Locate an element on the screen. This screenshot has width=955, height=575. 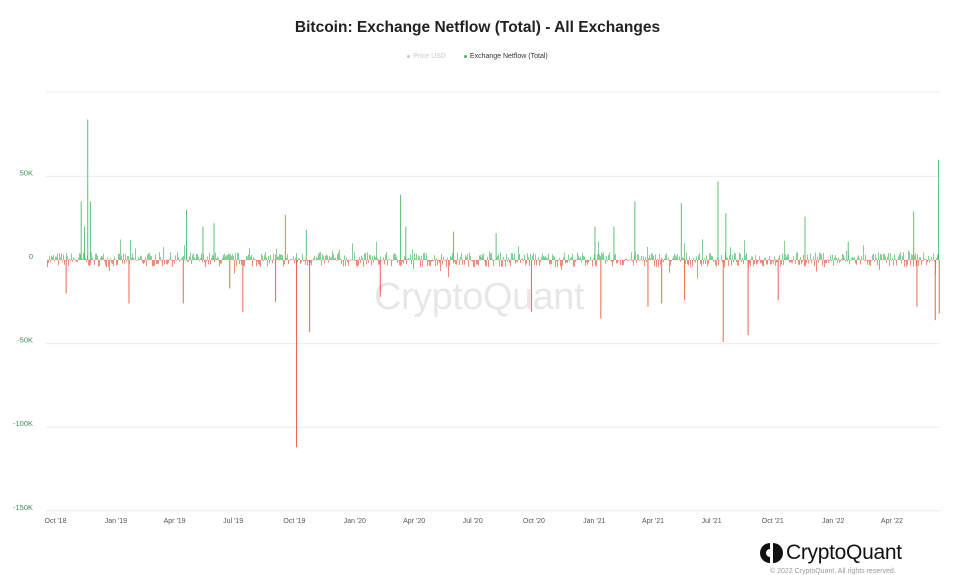
x-tick-label: Oct '19 is located at coordinates (294, 521).